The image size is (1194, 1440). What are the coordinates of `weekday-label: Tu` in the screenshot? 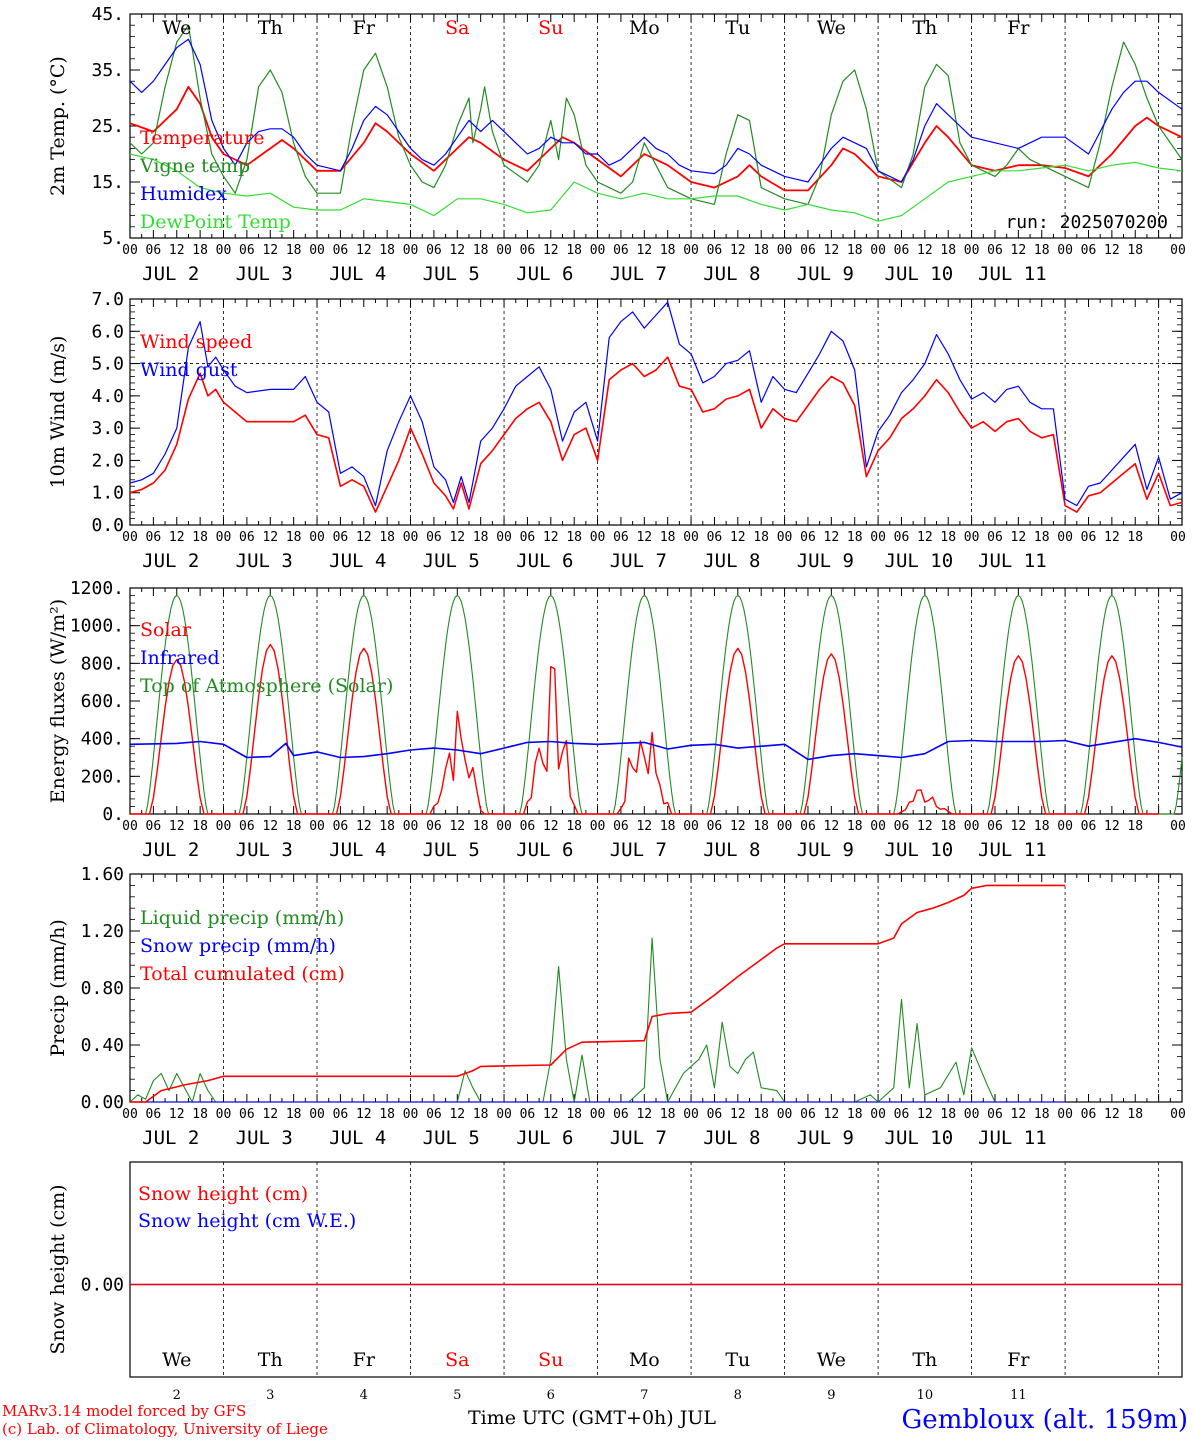 It's located at (737, 28).